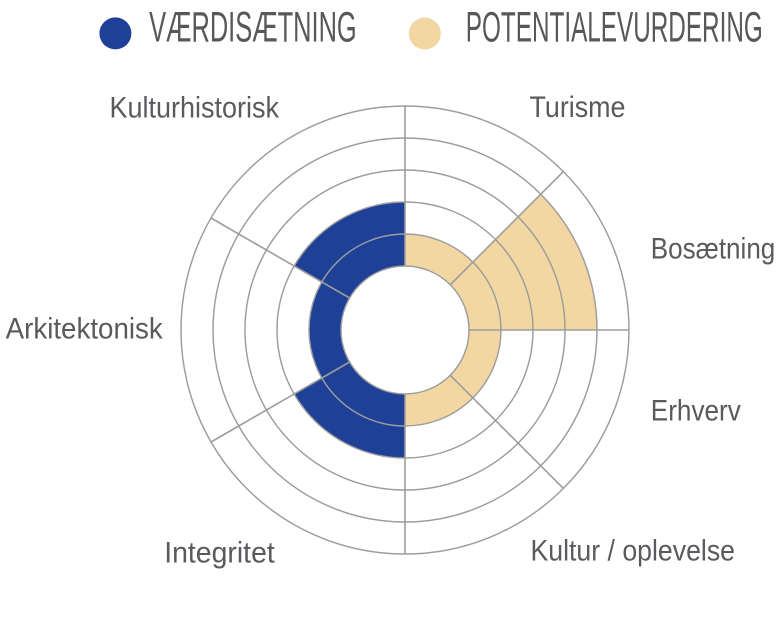 This screenshot has height=619, width=780. I want to click on svg-text: Kulturhistorisk, so click(195, 108).